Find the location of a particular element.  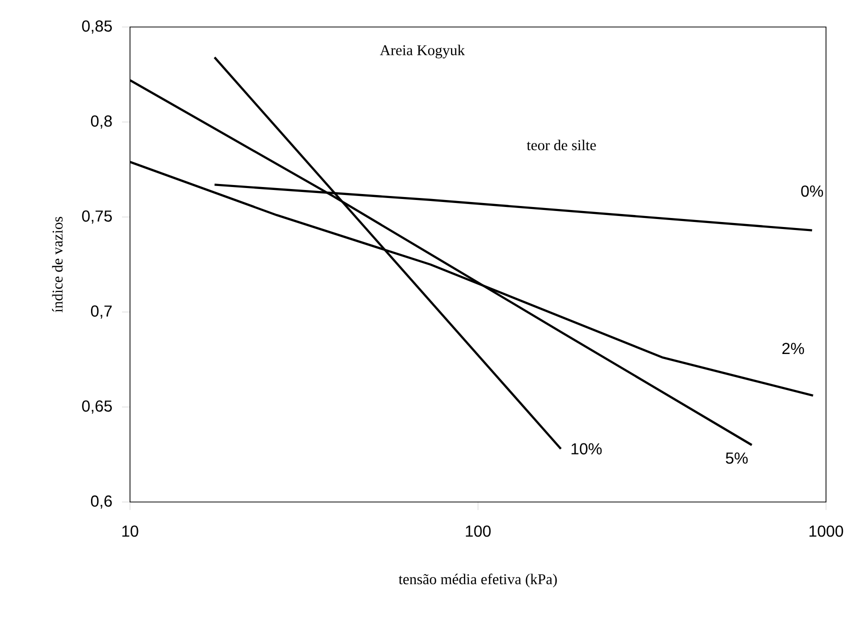

text: 2% is located at coordinates (793, 348).